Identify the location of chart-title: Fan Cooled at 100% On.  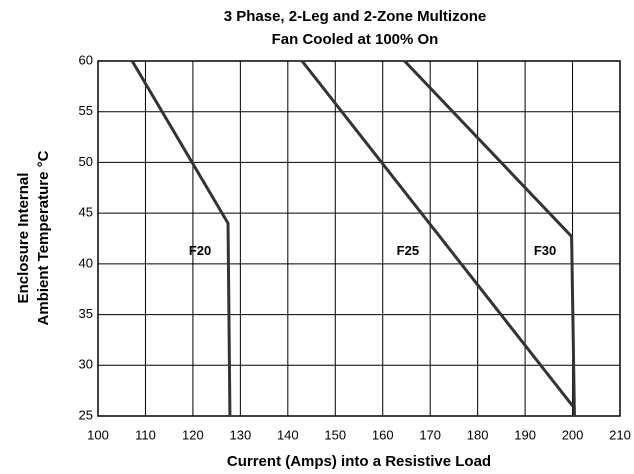
(355, 39).